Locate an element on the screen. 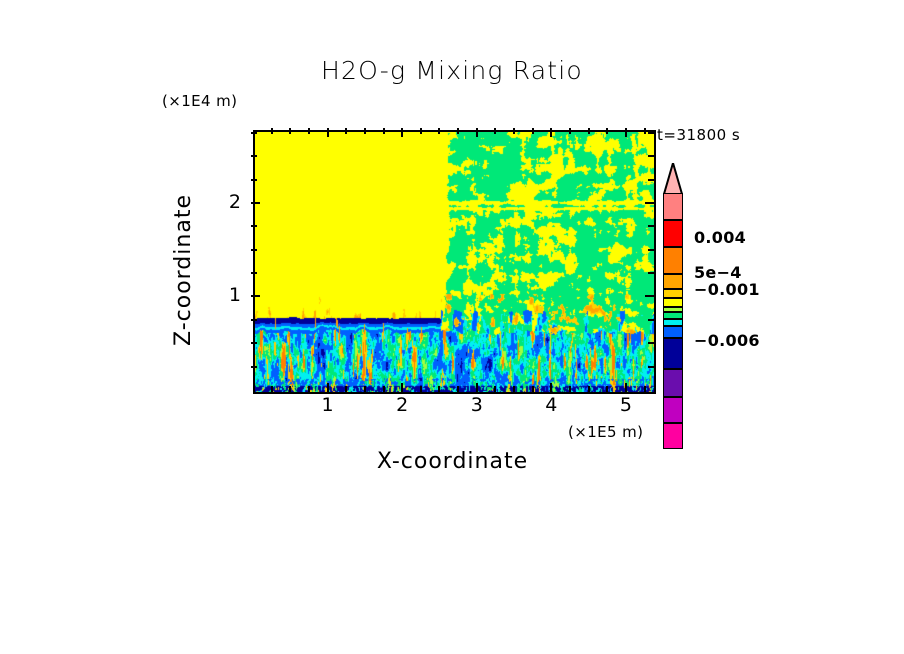 This screenshot has height=654, width=904. y-tick-label: 2 is located at coordinates (234, 201).